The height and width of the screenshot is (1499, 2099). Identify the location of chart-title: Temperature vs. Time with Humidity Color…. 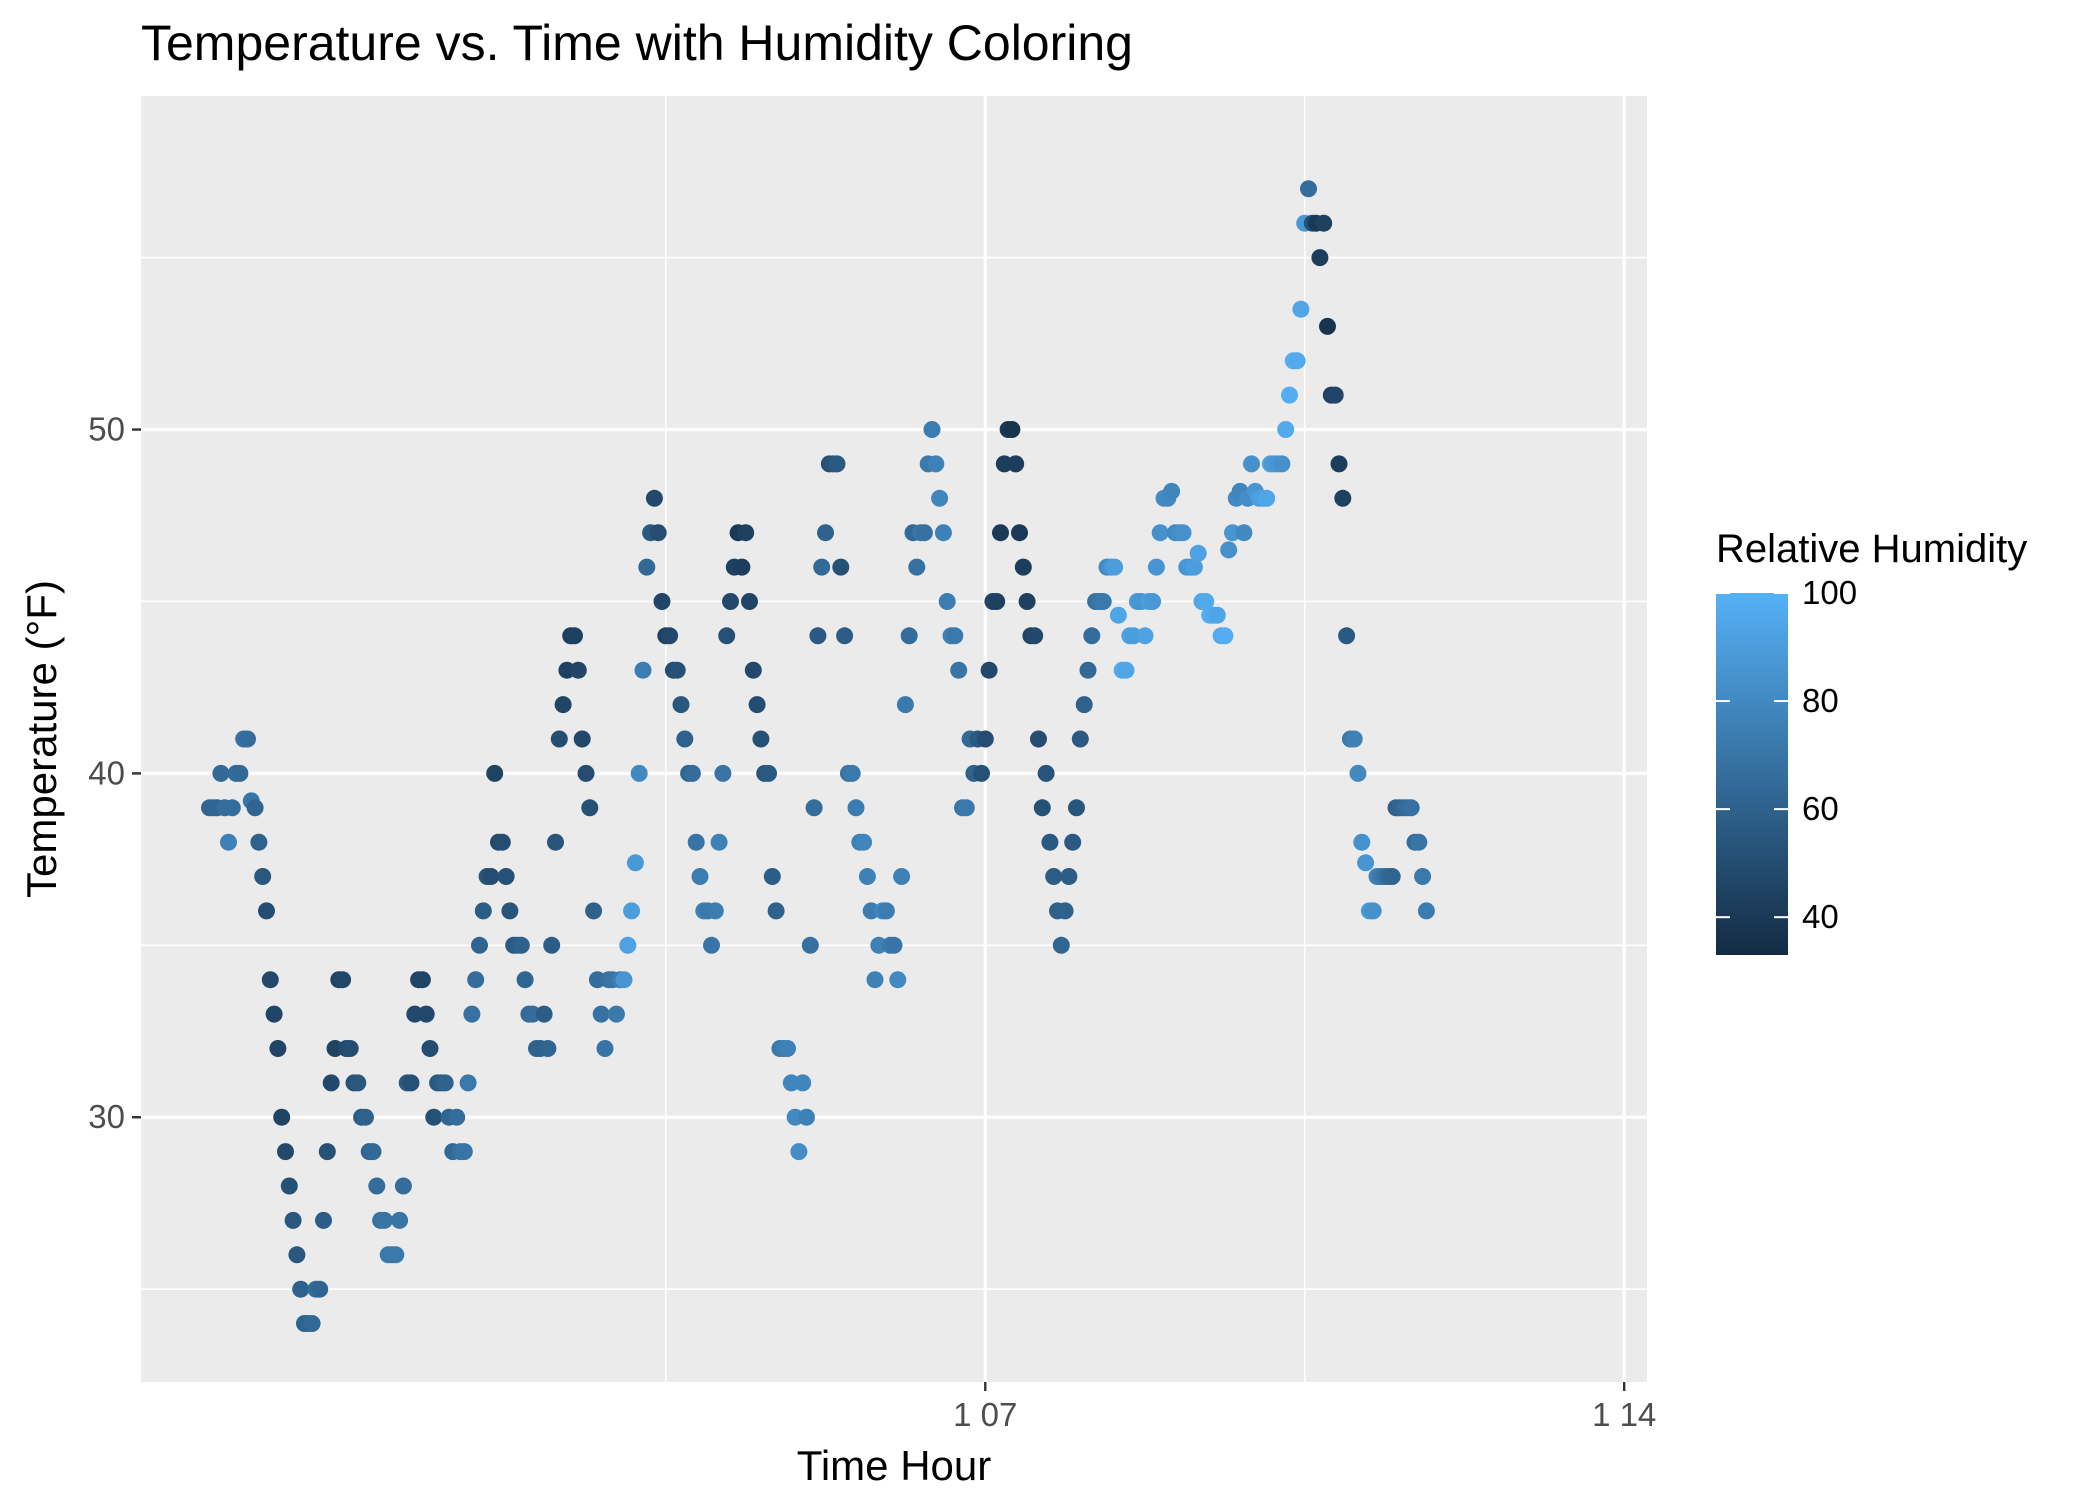
(637, 43).